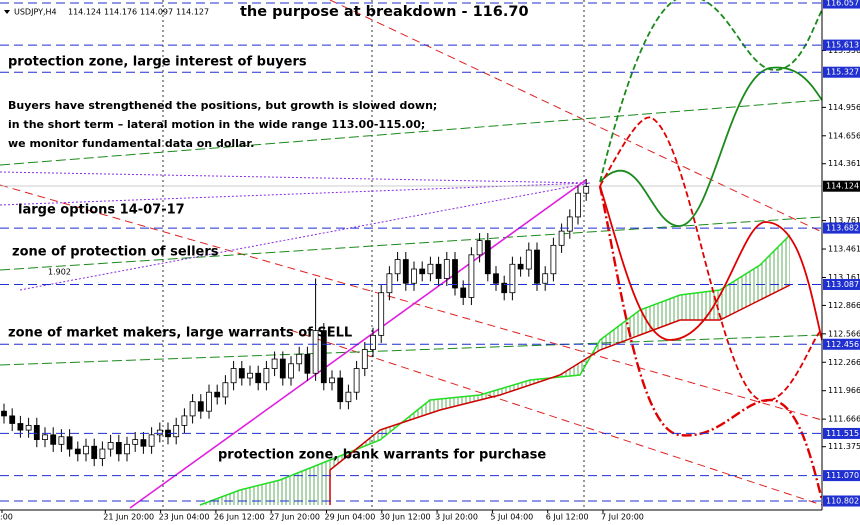 The width and height of the screenshot is (860, 525). Describe the element at coordinates (844, 249) in the screenshot. I see `y-tick-label: 113.461` at that location.